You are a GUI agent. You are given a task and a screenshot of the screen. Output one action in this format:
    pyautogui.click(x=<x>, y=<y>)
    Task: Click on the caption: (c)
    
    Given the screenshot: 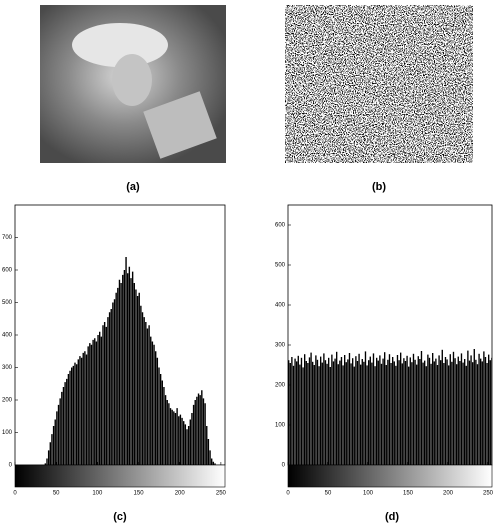 What is the action you would take?
    pyautogui.click(x=120, y=517)
    